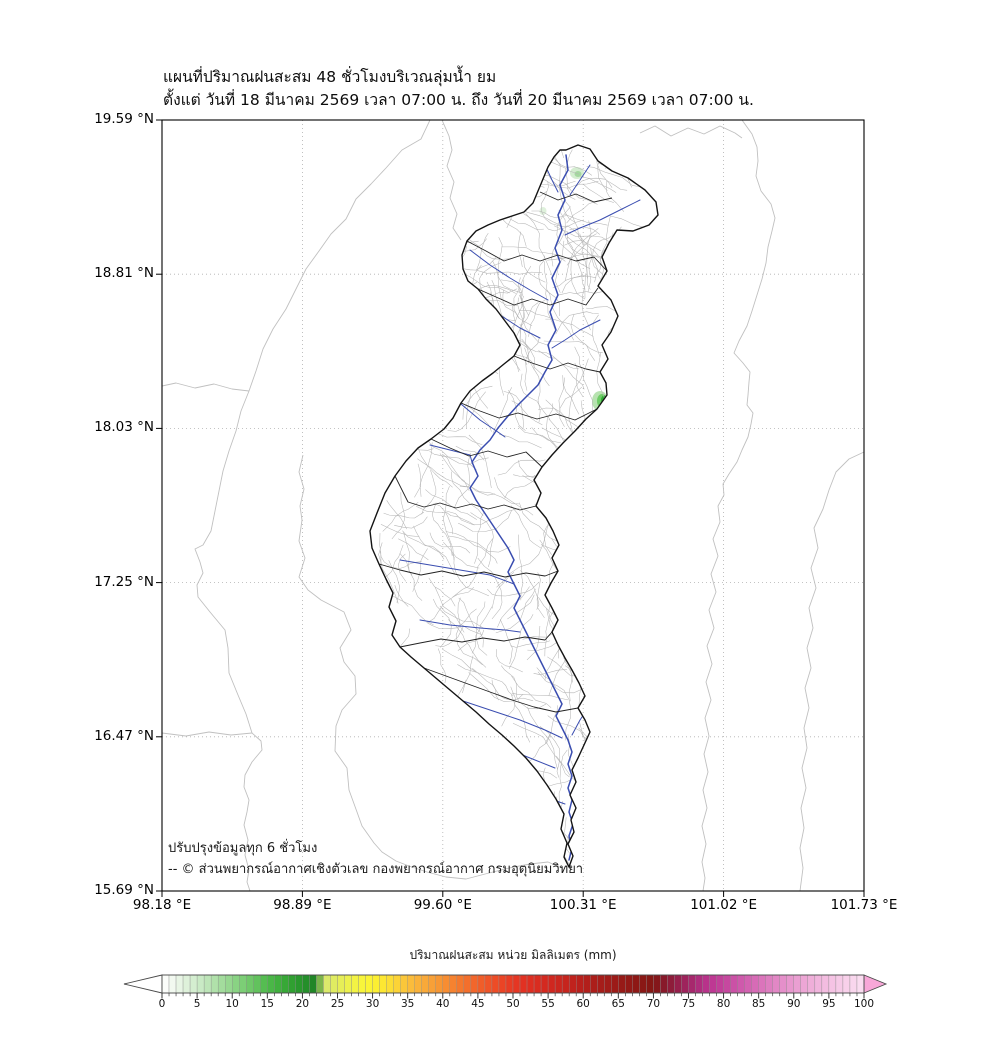 The image size is (1000, 1050). I want to click on colorbar-tick-label: 95, so click(829, 1004).